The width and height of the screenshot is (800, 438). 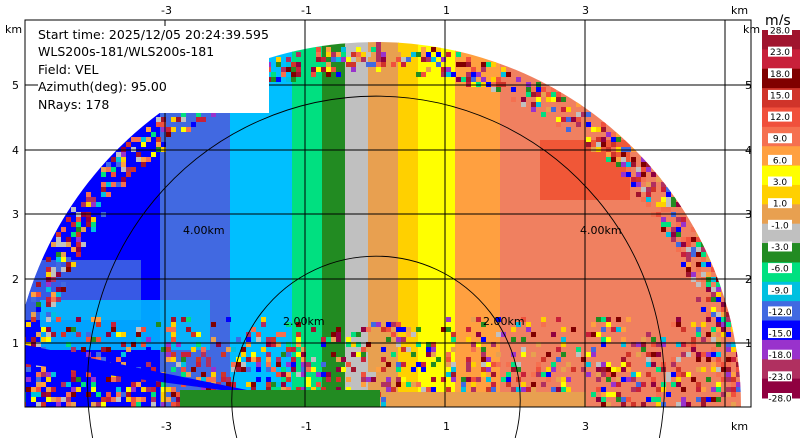 What do you see at coordinates (780, 138) in the screenshot?
I see `colorbar-label-bg` at bounding box center [780, 138].